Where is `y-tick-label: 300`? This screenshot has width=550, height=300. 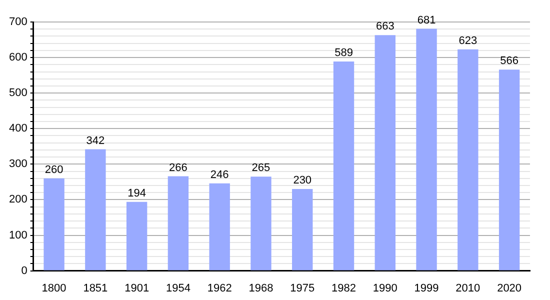 y-tick-label: 300 is located at coordinates (18, 164).